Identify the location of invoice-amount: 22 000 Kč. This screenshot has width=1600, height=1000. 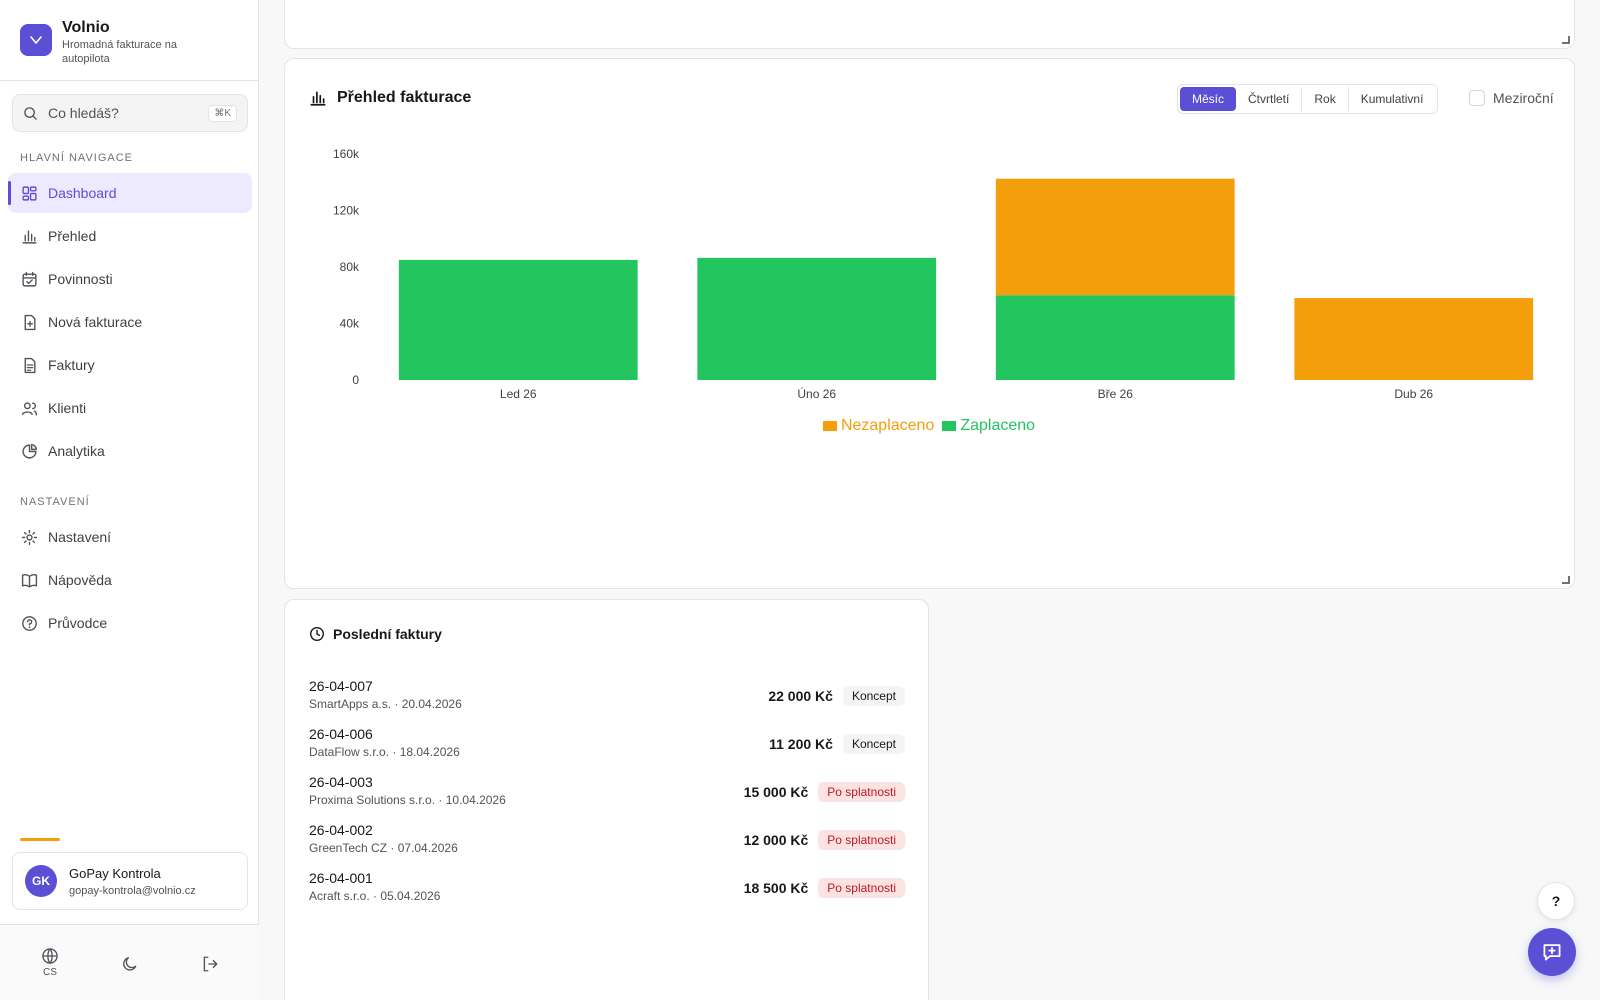
(800, 696).